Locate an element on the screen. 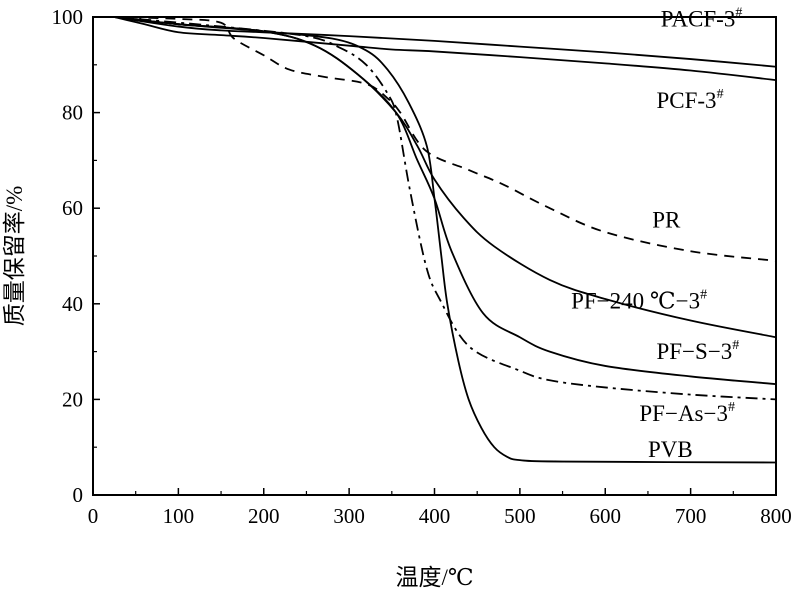 The image size is (800, 600). y-tick-label: 80 is located at coordinates (72, 113).